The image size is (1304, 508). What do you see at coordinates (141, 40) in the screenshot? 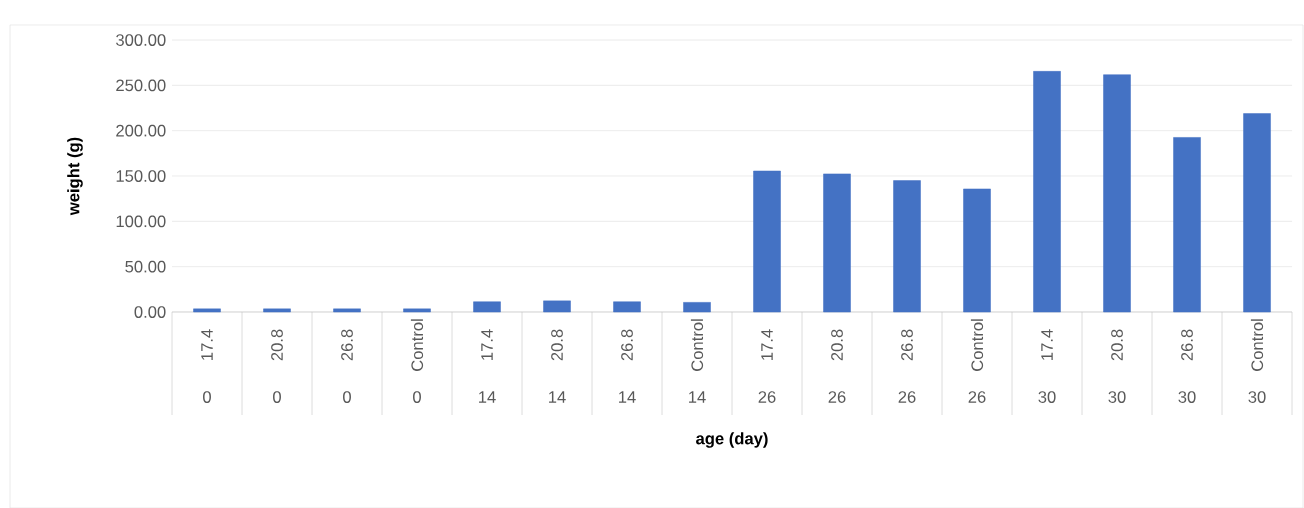
I see `y-tick-label: 300.00` at bounding box center [141, 40].